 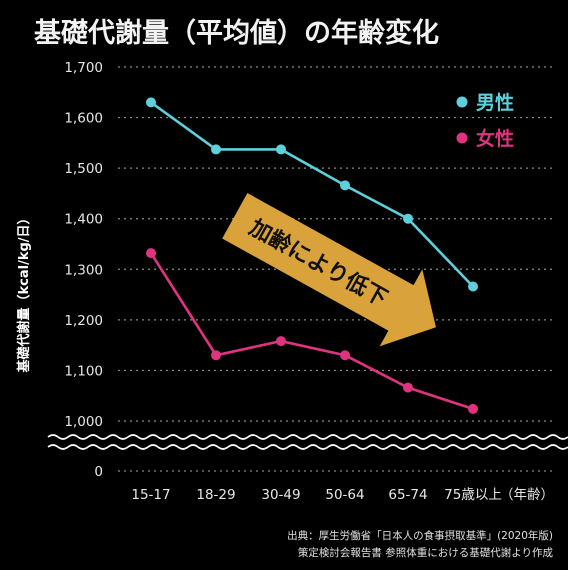 What do you see at coordinates (426, 552) in the screenshot?
I see `source-line: 策定検討会報告書 参照体重における基礎代謝より作成` at bounding box center [426, 552].